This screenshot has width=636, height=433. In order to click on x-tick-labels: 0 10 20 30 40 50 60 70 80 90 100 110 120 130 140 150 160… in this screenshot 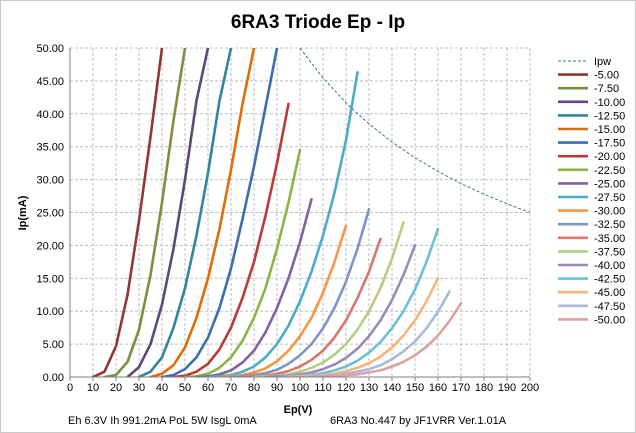, I will do `click(303, 388)`.